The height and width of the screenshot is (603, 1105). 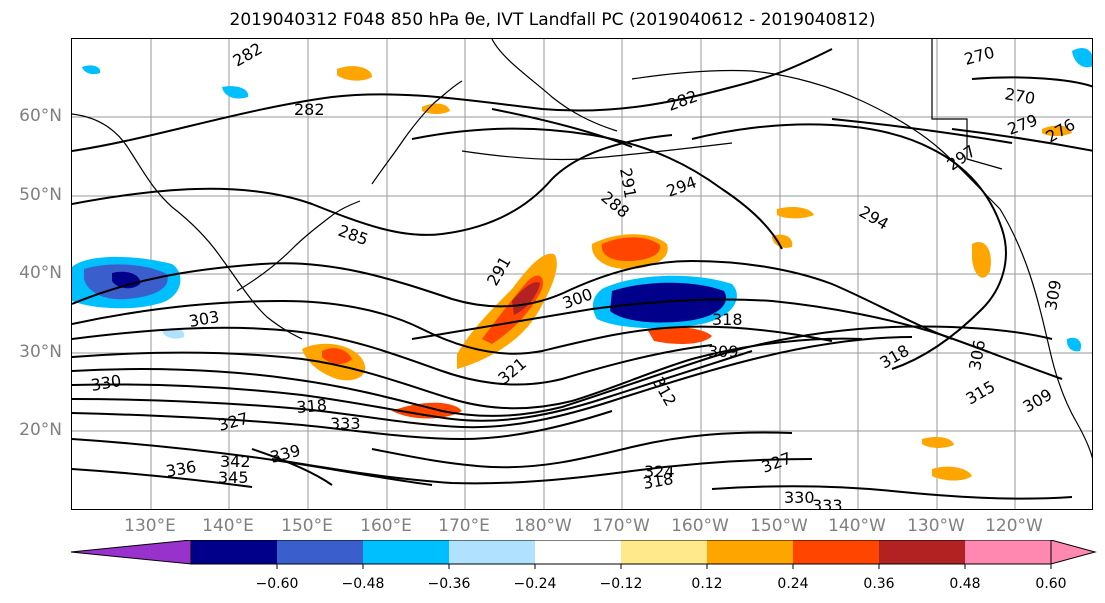 What do you see at coordinates (464, 526) in the screenshot?
I see `lon-label-170e: 170°E` at bounding box center [464, 526].